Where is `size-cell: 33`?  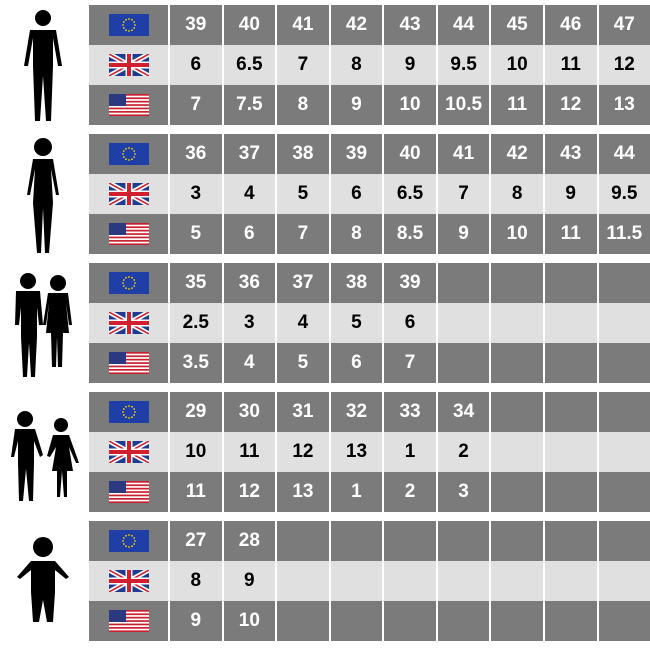 size-cell: 33 is located at coordinates (410, 412).